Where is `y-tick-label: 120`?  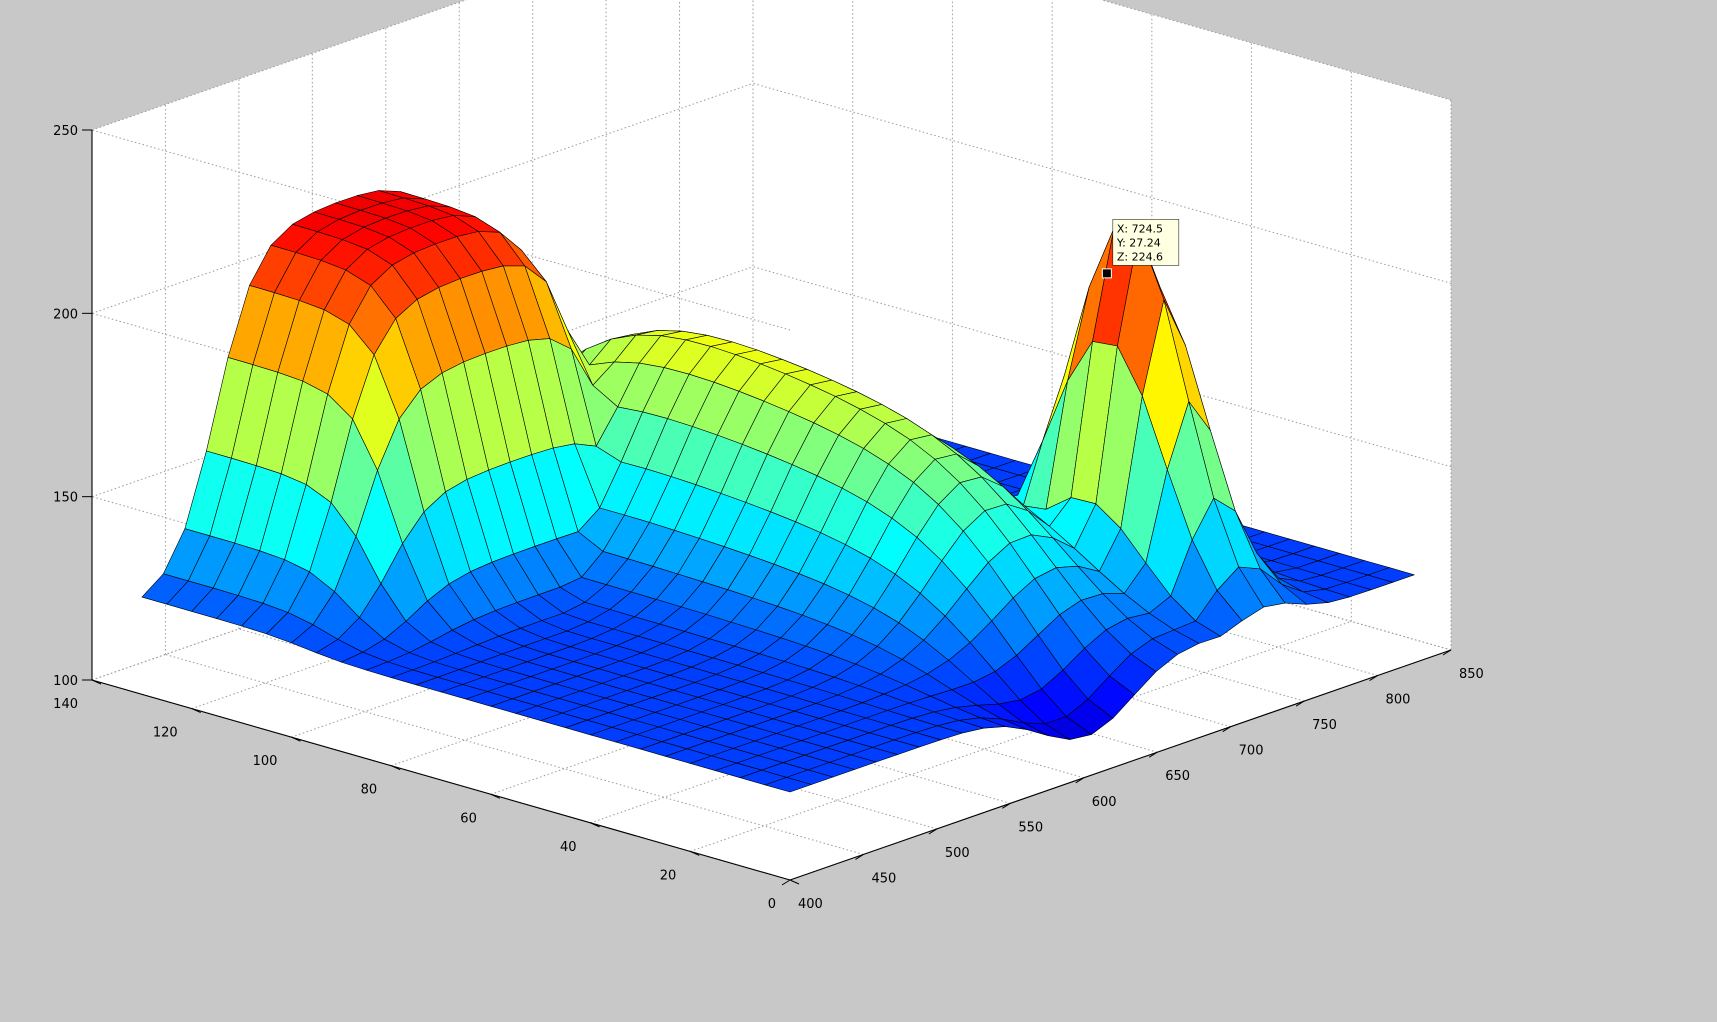
y-tick-label: 120 is located at coordinates (165, 733).